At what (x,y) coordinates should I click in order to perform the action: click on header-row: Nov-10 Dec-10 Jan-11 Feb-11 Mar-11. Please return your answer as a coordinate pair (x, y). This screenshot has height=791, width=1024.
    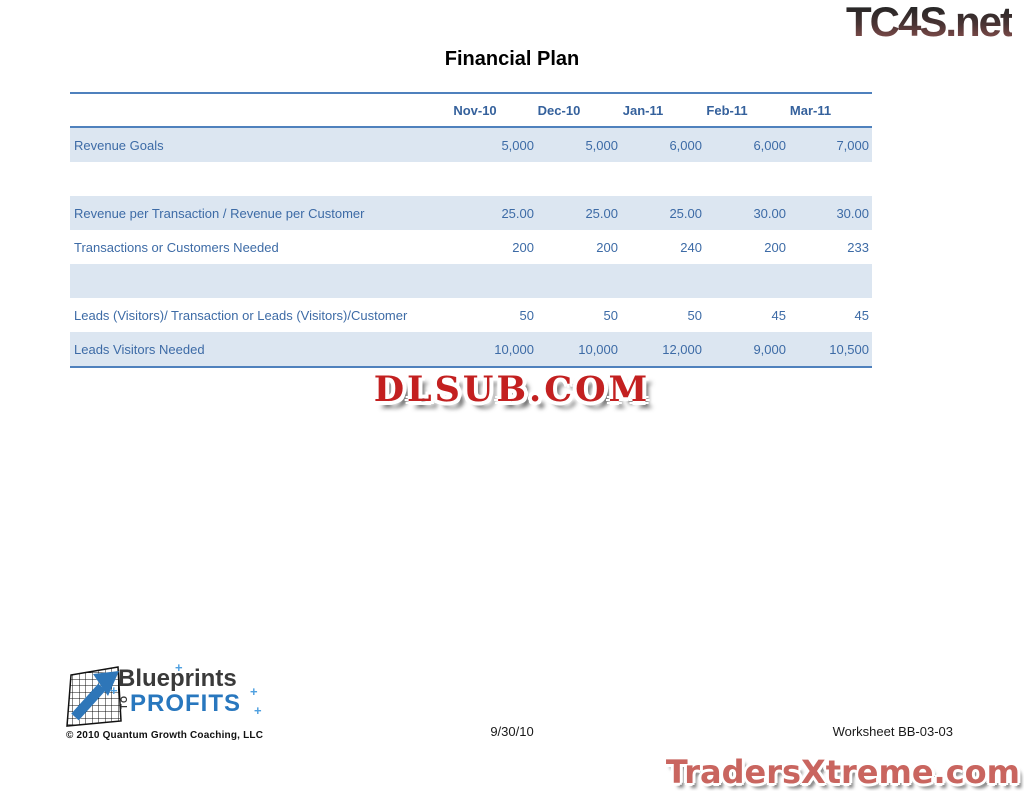
    Looking at the image, I should click on (471, 110).